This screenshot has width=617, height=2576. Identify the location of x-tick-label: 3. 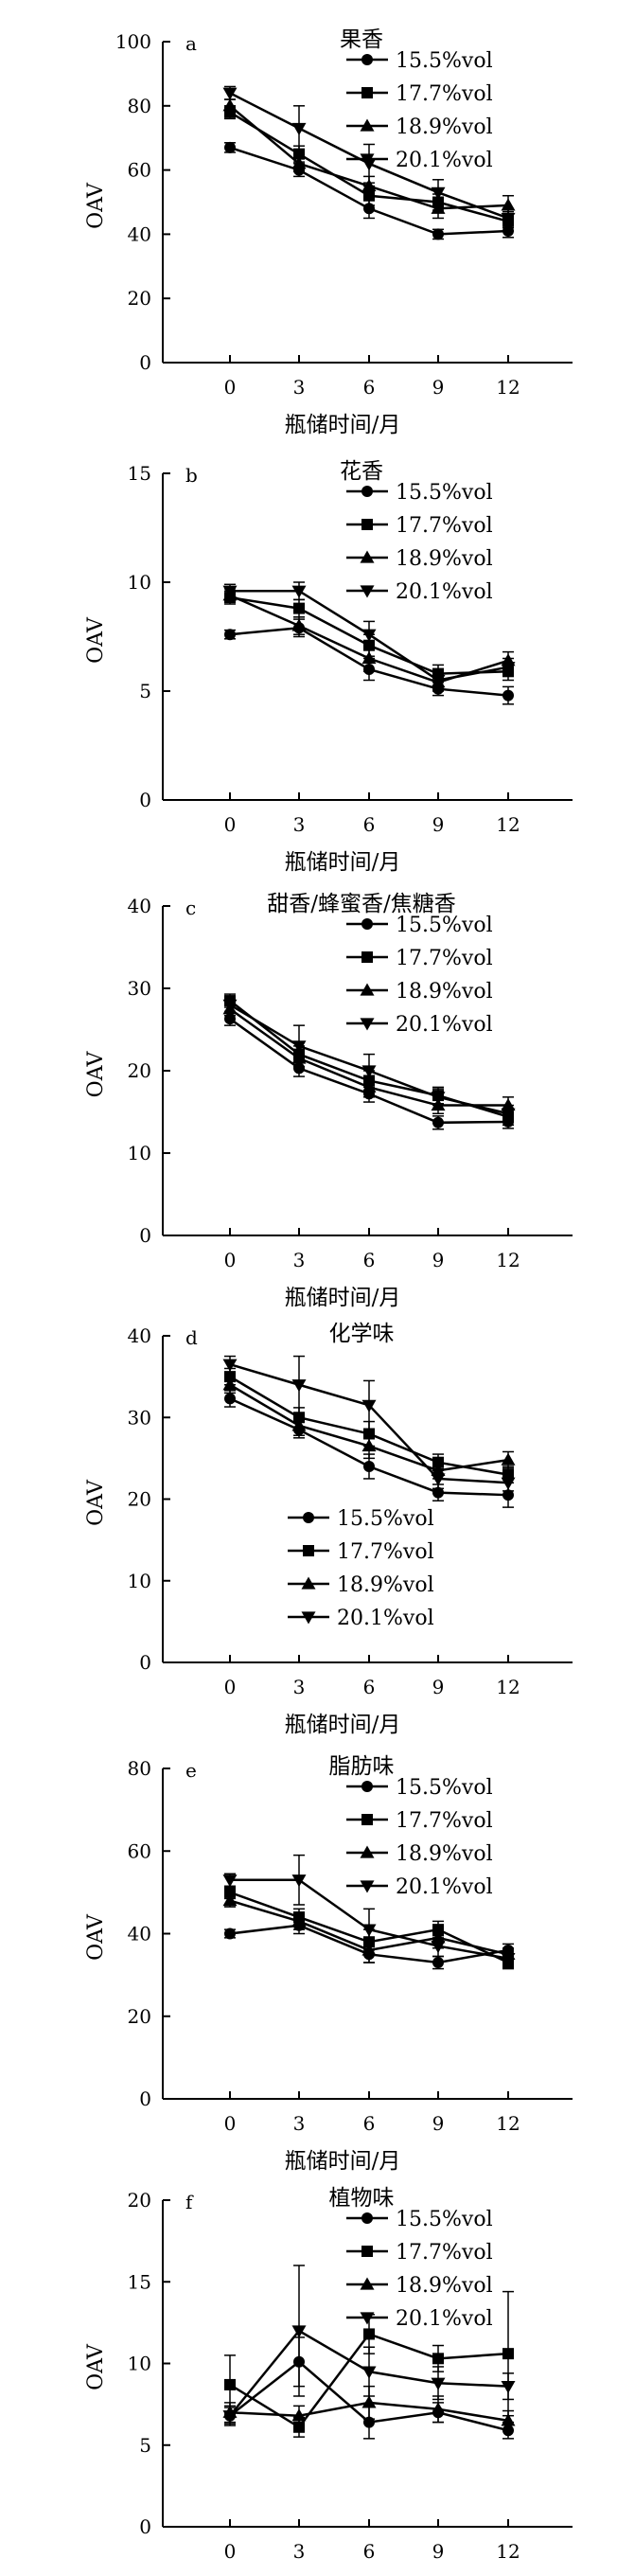
(299, 825).